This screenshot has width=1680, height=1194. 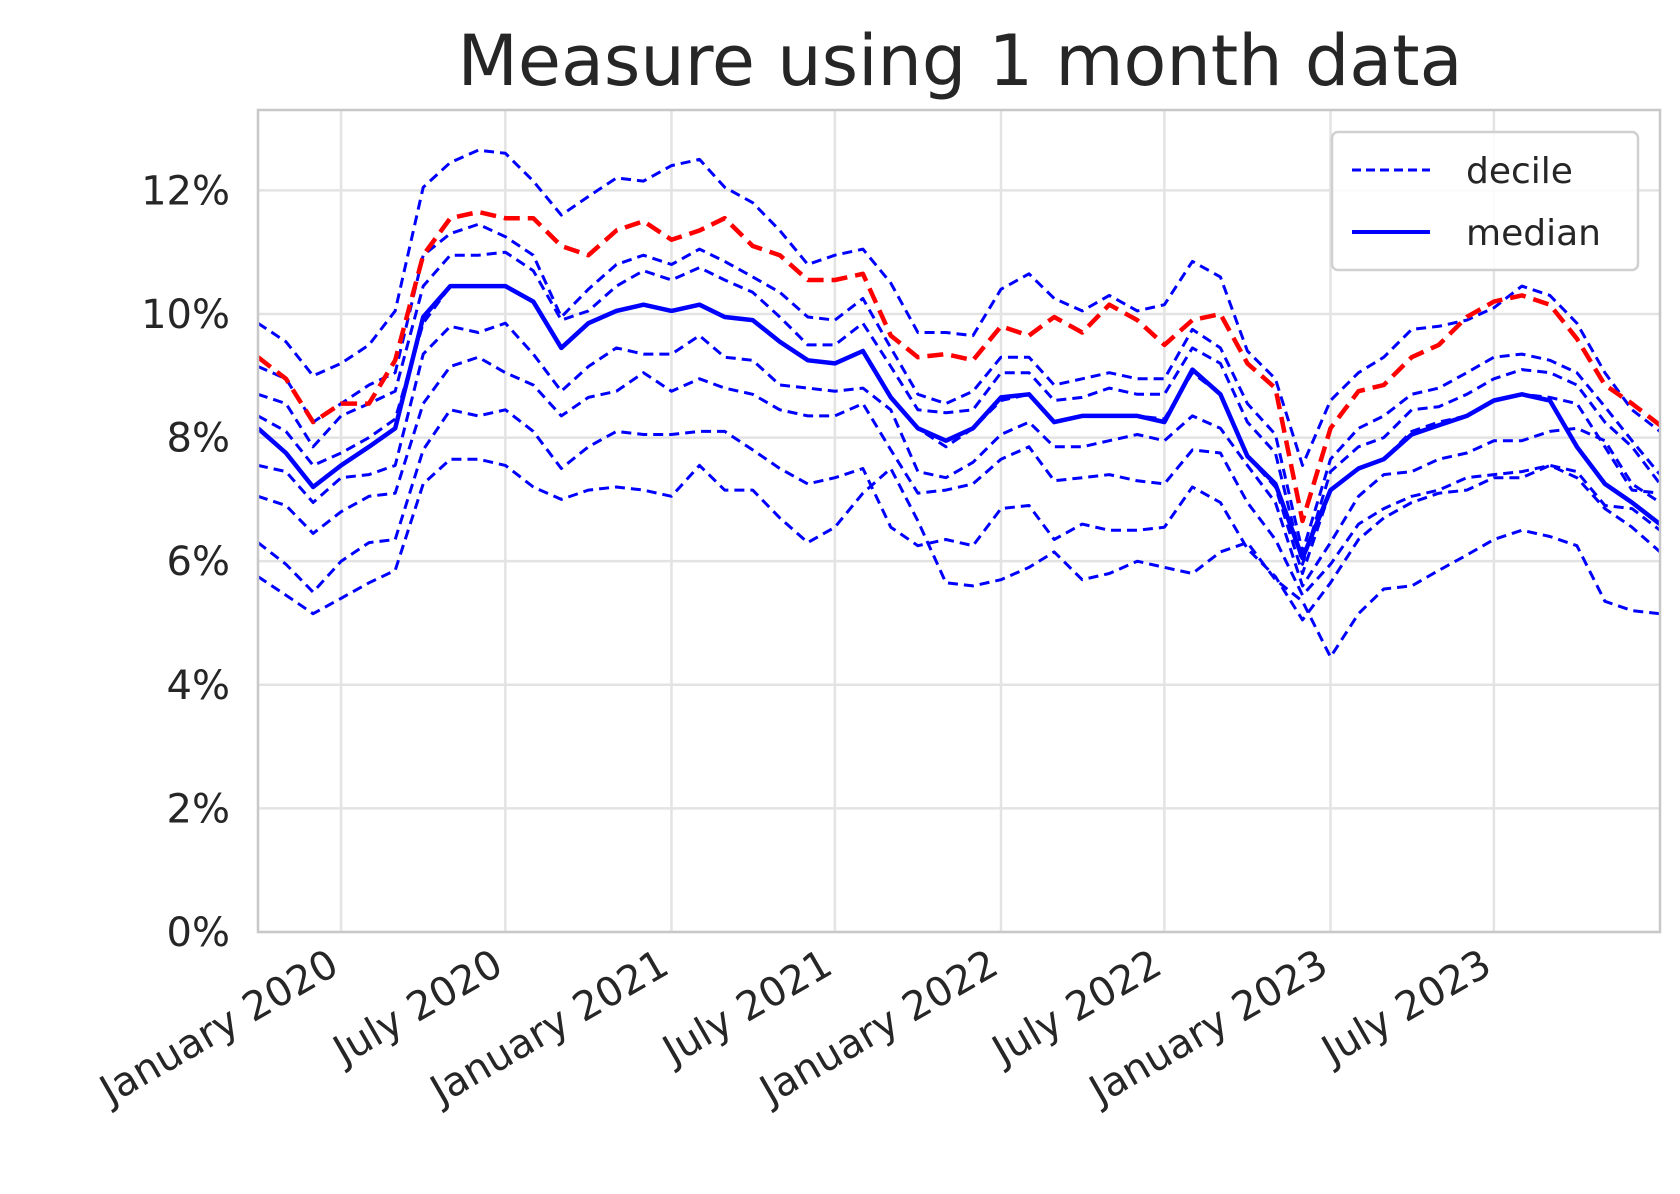 What do you see at coordinates (198, 809) in the screenshot?
I see `y-tick-label: 2%` at bounding box center [198, 809].